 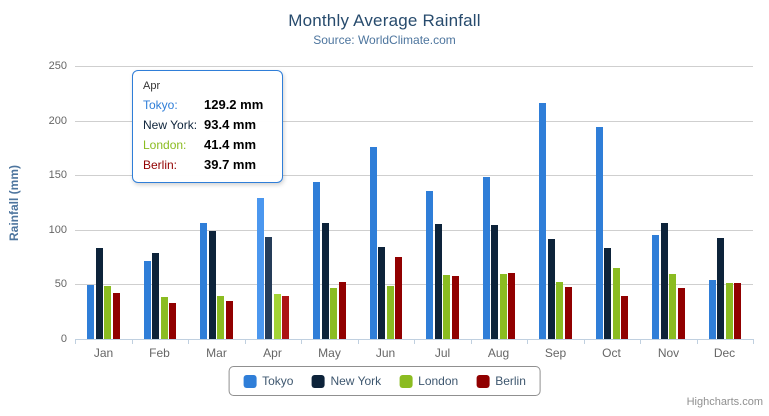 I want to click on tooltip-row: Tokyo: 129.2 mm, so click(x=207, y=105).